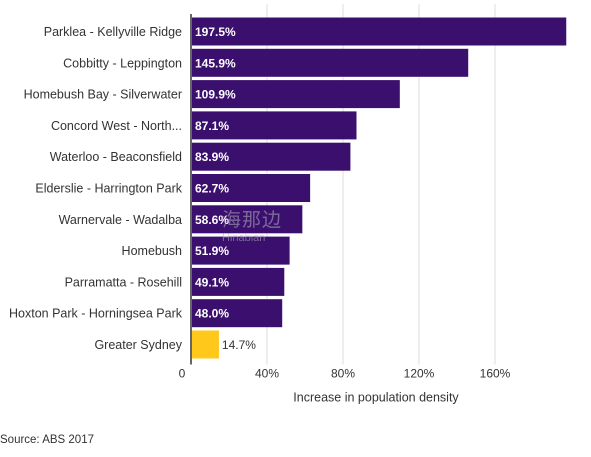 The width and height of the screenshot is (591, 457). I want to click on value-label: 48.0%, so click(212, 314).